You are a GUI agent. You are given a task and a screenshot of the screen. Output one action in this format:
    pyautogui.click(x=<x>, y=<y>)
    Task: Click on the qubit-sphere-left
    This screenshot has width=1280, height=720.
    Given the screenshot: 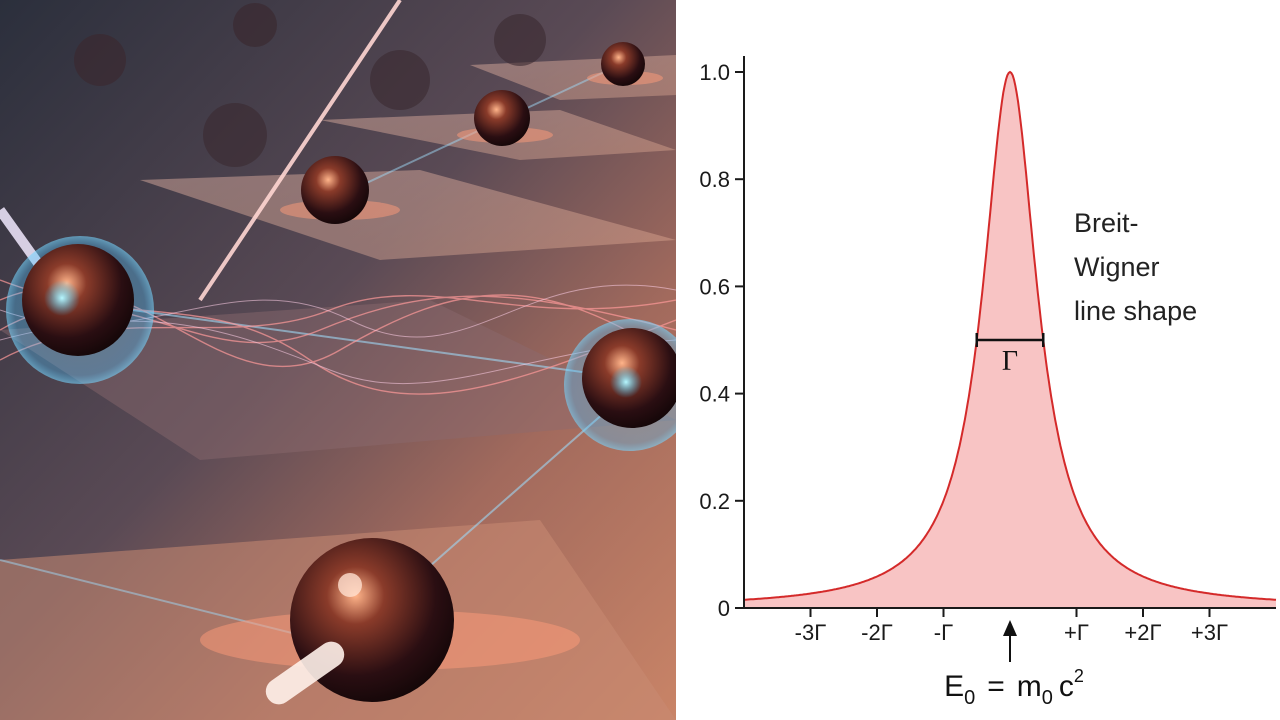 What is the action you would take?
    pyautogui.click(x=80, y=310)
    